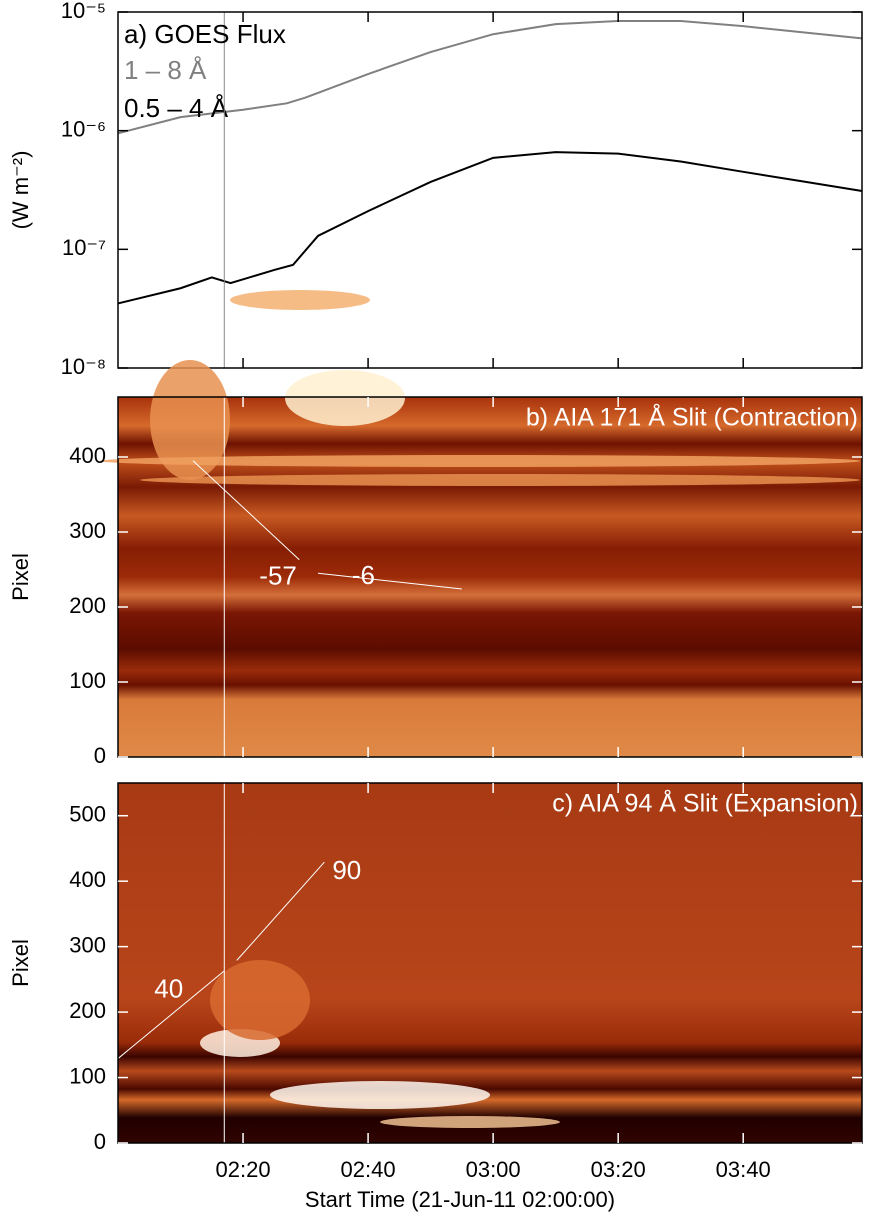  What do you see at coordinates (493, 1169) in the screenshot?
I see `x-tick-label: 03:00` at bounding box center [493, 1169].